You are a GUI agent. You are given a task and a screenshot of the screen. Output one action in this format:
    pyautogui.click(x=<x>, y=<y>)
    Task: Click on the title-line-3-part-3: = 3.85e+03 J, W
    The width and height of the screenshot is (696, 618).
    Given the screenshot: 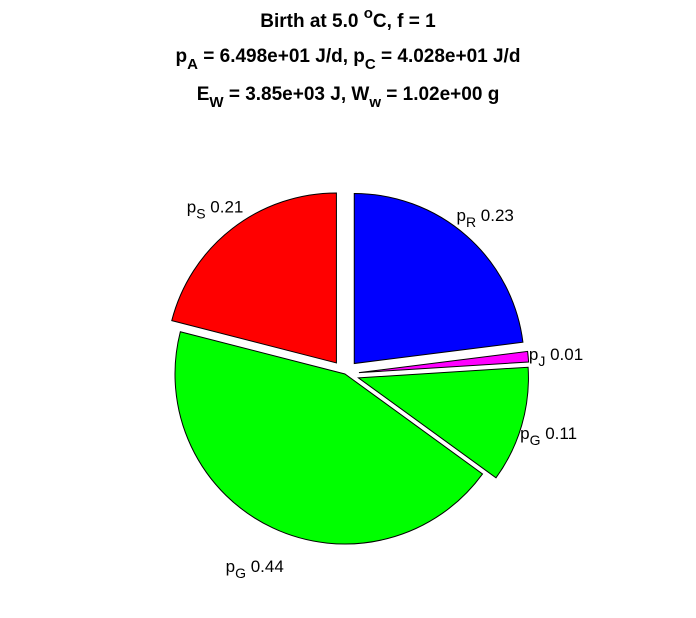 What is the action you would take?
    pyautogui.click(x=297, y=94)
    